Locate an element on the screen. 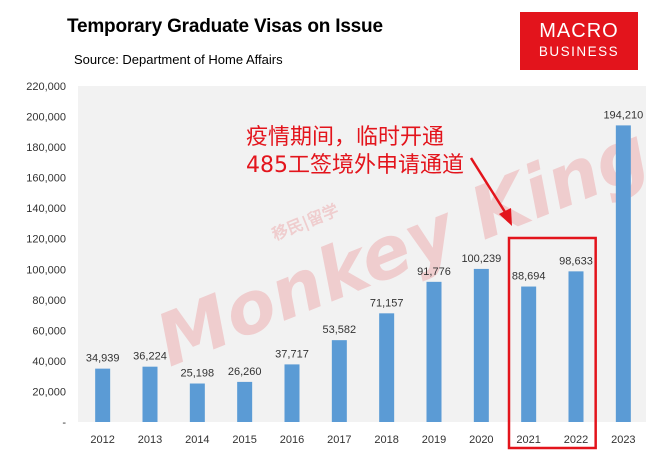 The width and height of the screenshot is (671, 458). y-tick-label: 80,000 is located at coordinates (49, 301).